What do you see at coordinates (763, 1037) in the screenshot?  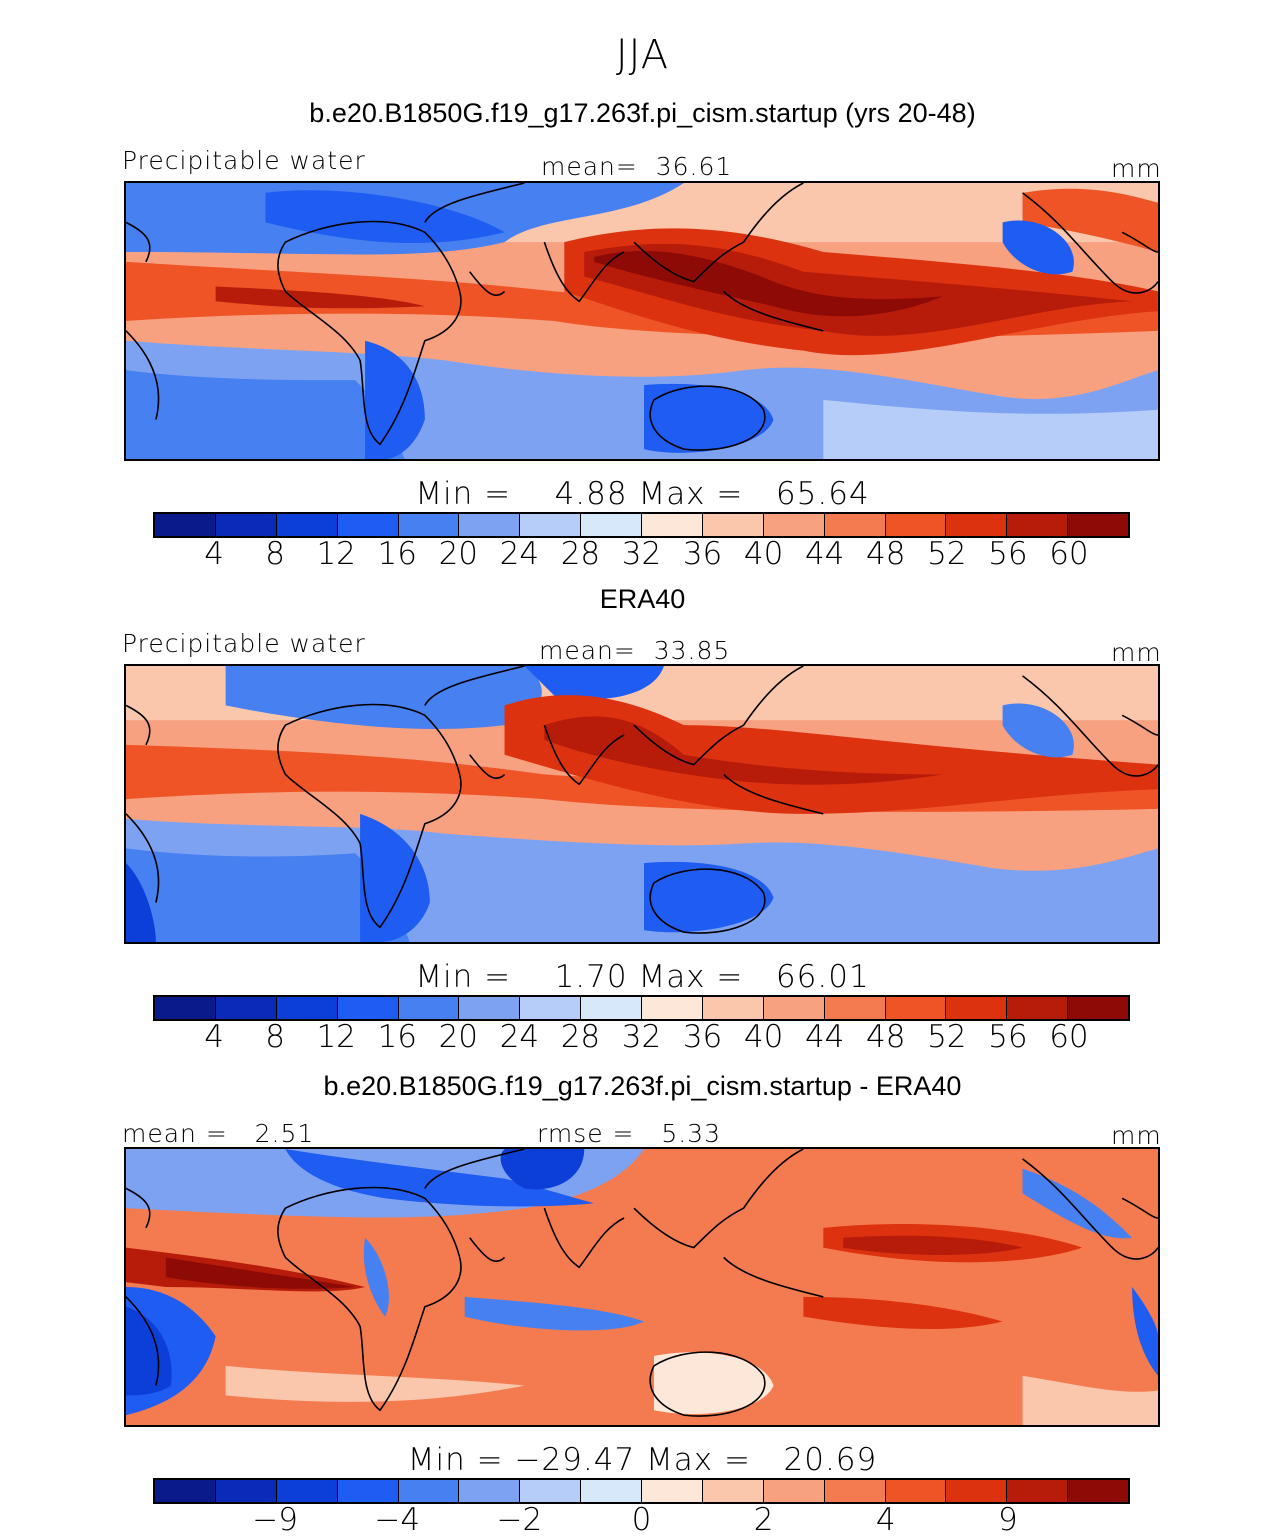 I see `colorbar-tick-label: 40` at bounding box center [763, 1037].